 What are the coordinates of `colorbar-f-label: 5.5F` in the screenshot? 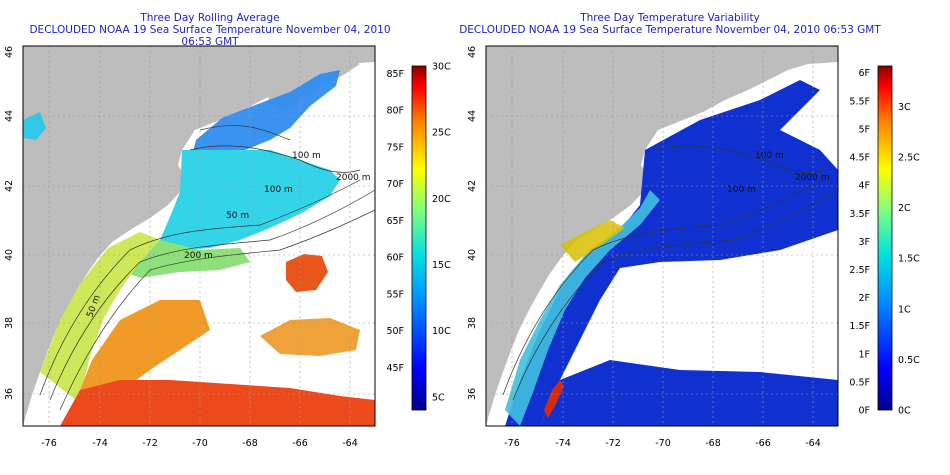 It's located at (859, 101).